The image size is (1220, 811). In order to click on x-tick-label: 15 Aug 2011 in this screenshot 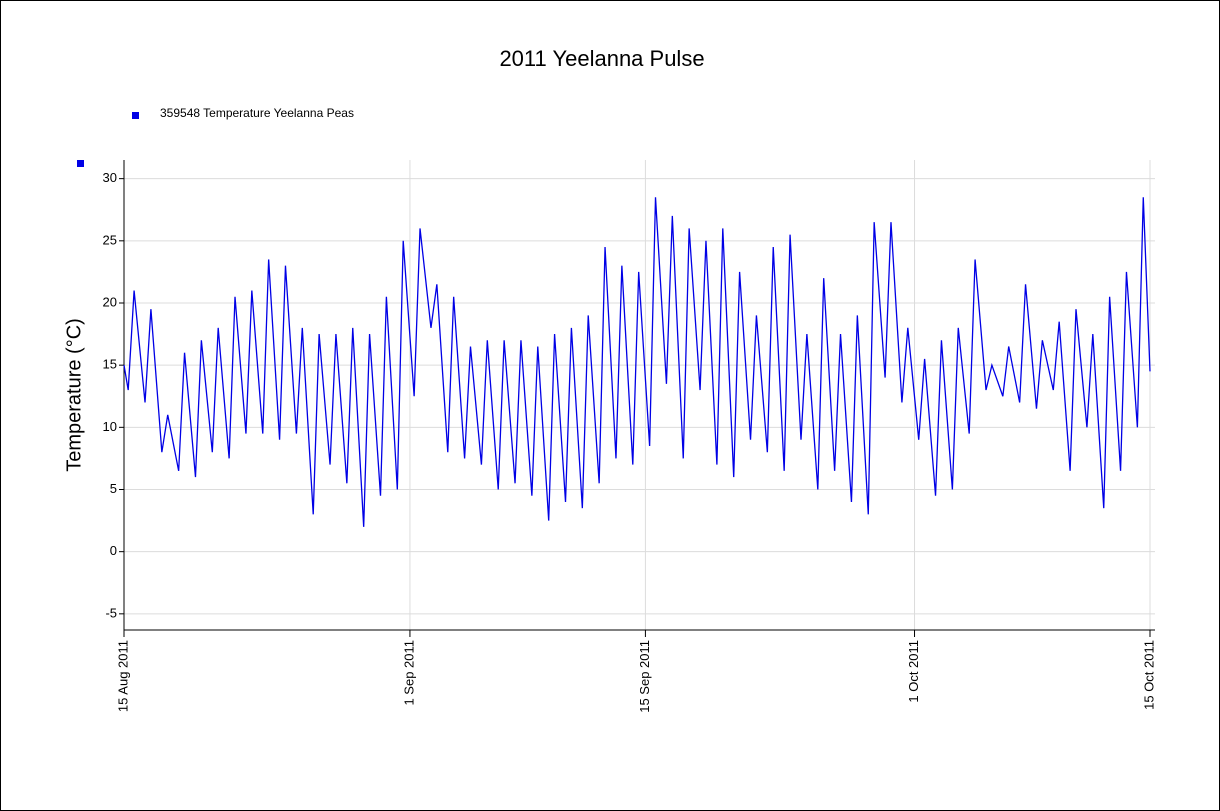, I will do `click(122, 676)`.